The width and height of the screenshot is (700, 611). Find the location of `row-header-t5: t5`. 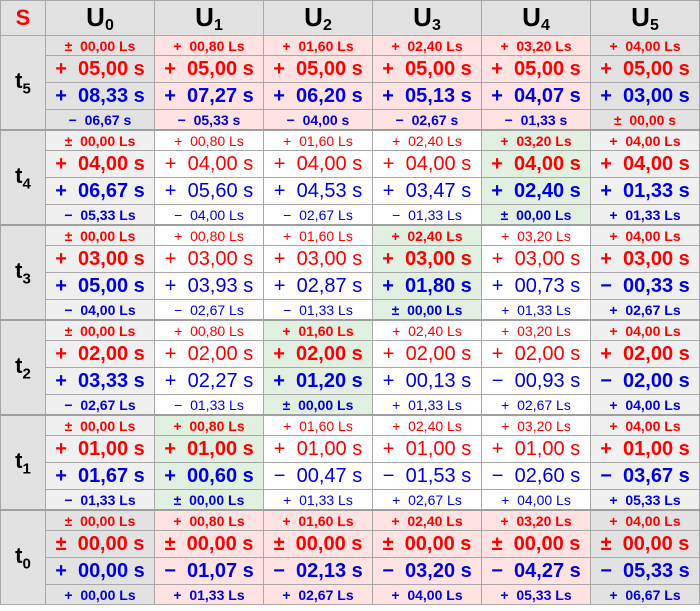

row-header-t5: t5 is located at coordinates (23, 83).